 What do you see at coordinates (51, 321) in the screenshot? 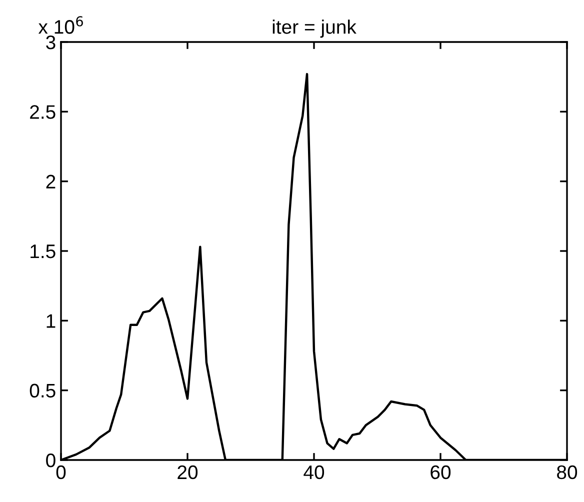
I see `y-tick-label: 1` at bounding box center [51, 321].